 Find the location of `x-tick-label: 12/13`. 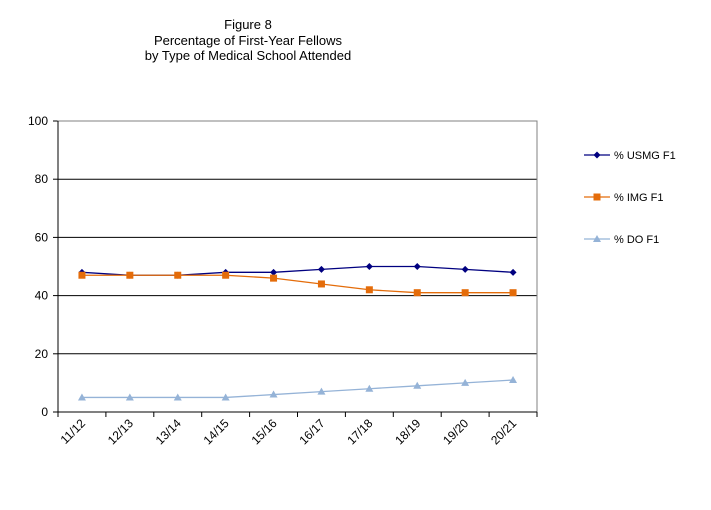

x-tick-label: 12/13 is located at coordinates (120, 431).